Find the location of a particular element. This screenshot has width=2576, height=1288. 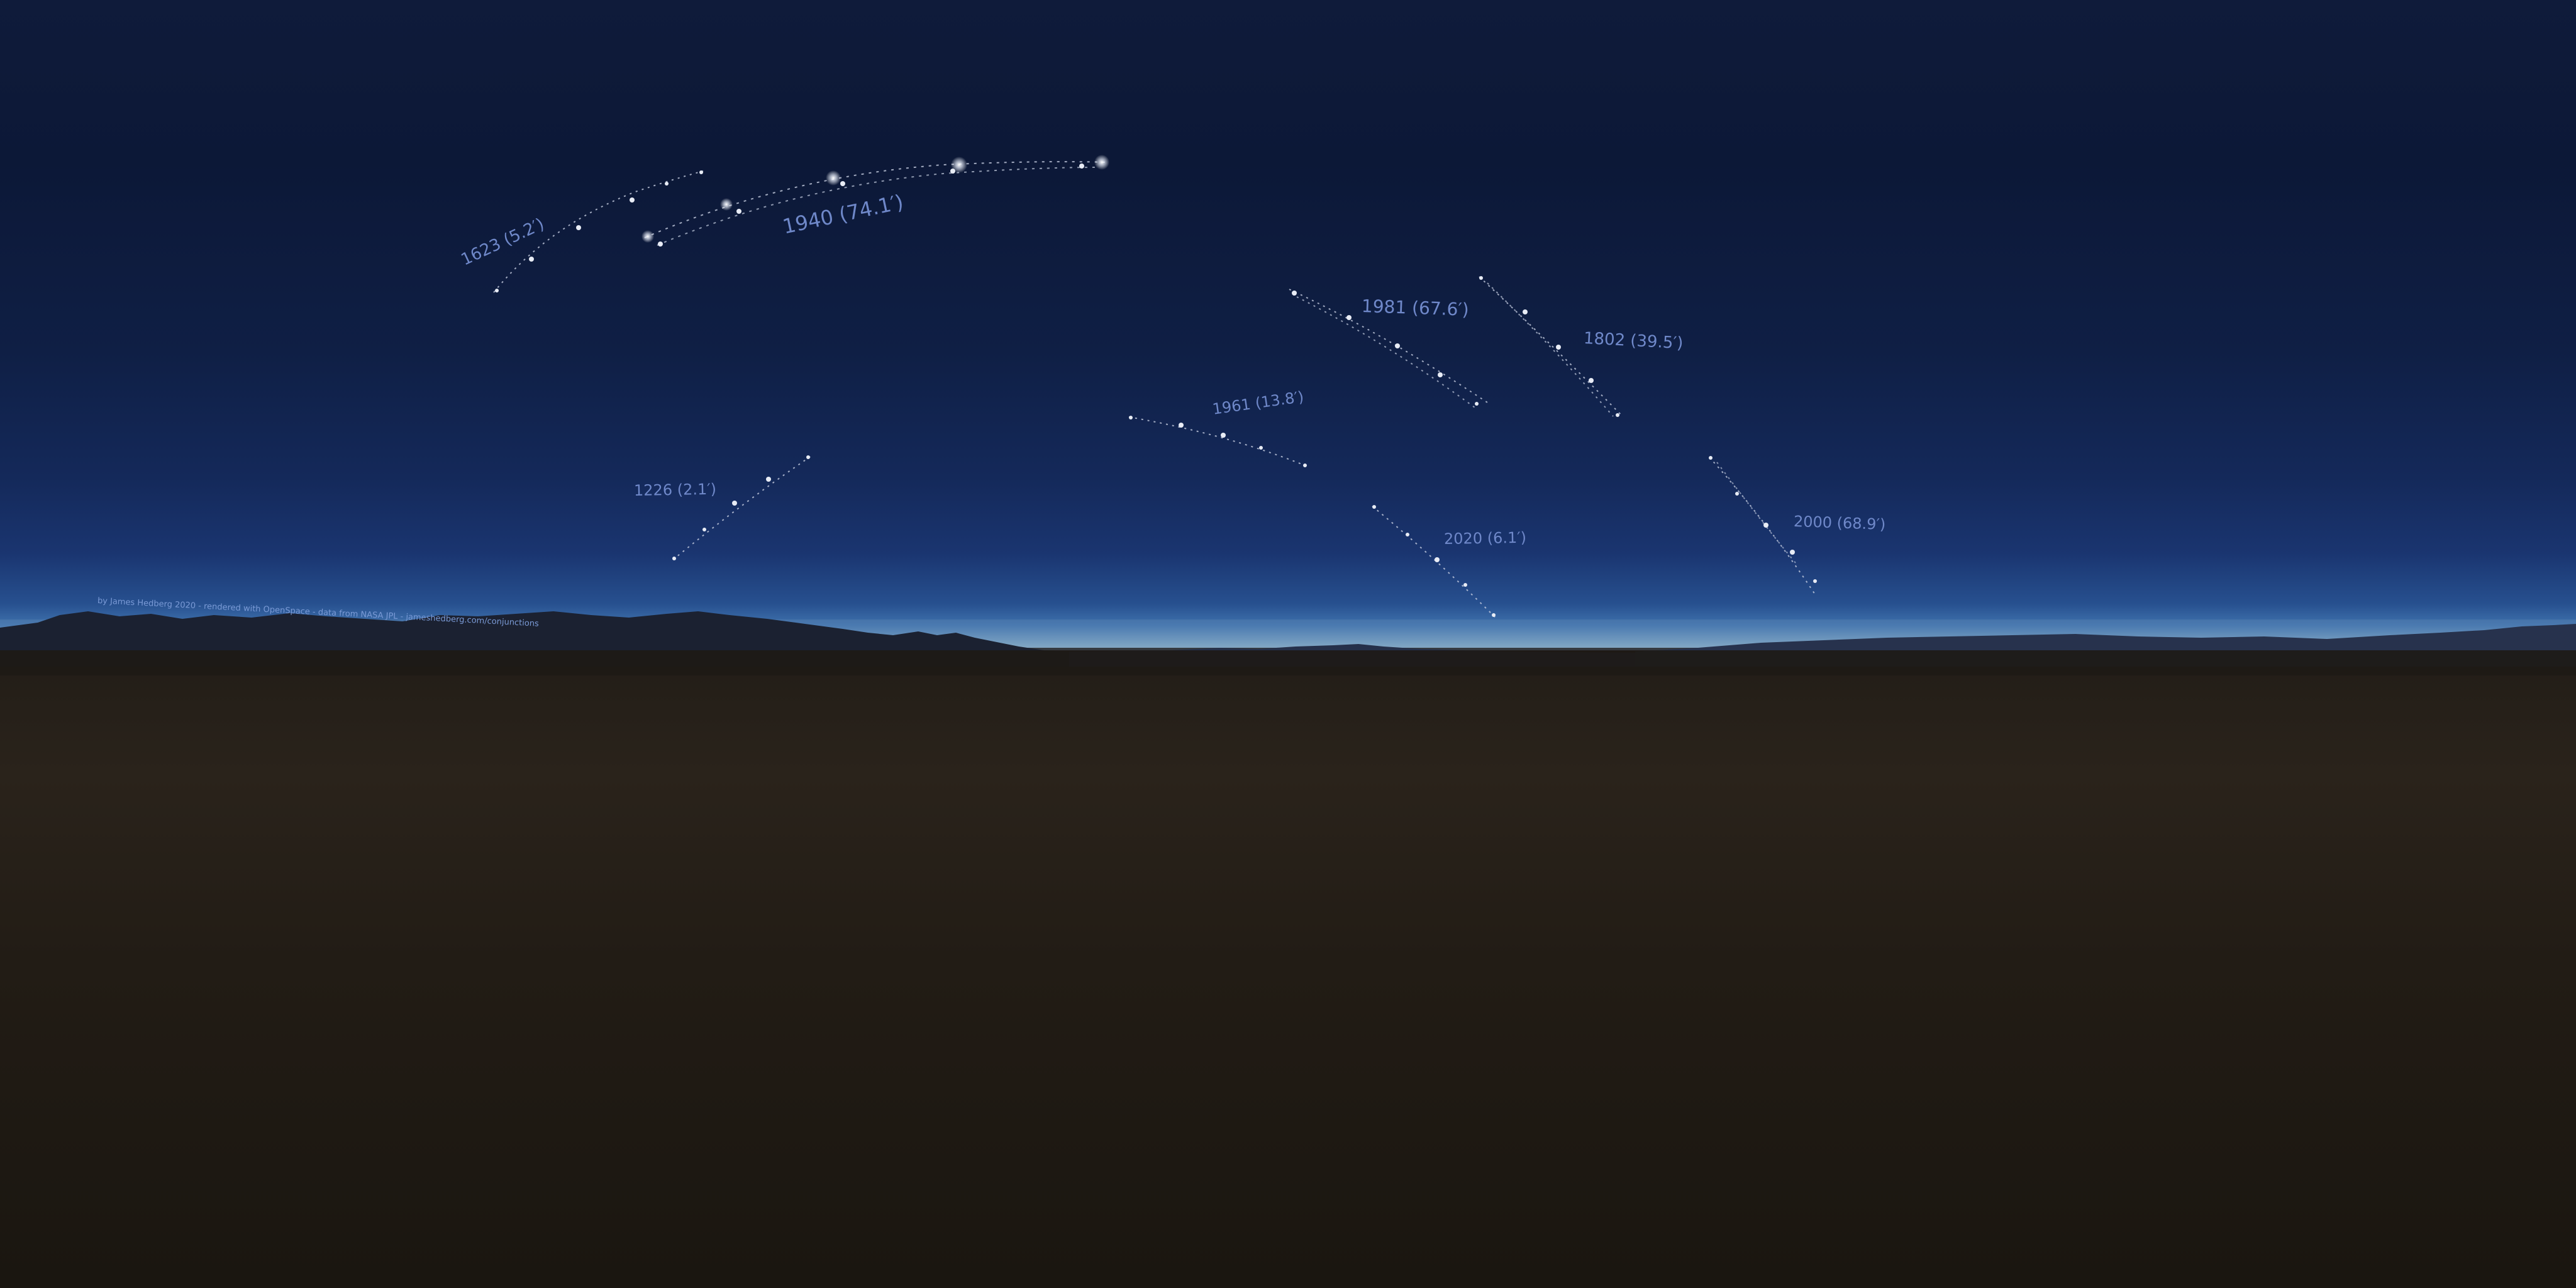

label-2020: 2020 (6.1′) is located at coordinates (1485, 538).